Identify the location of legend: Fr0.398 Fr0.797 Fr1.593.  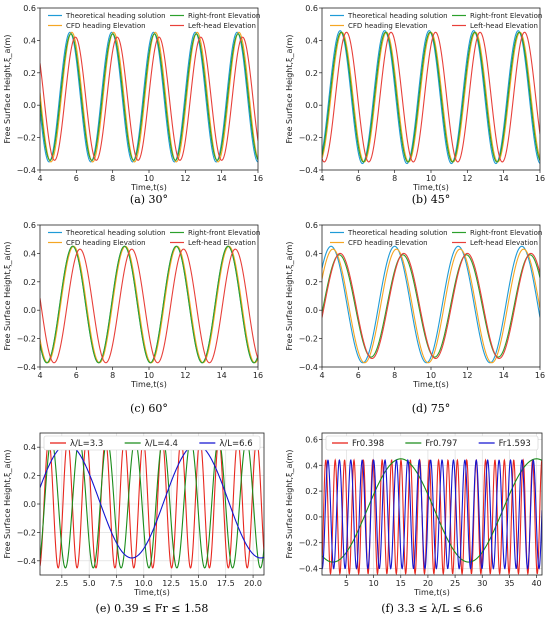
(432, 443).